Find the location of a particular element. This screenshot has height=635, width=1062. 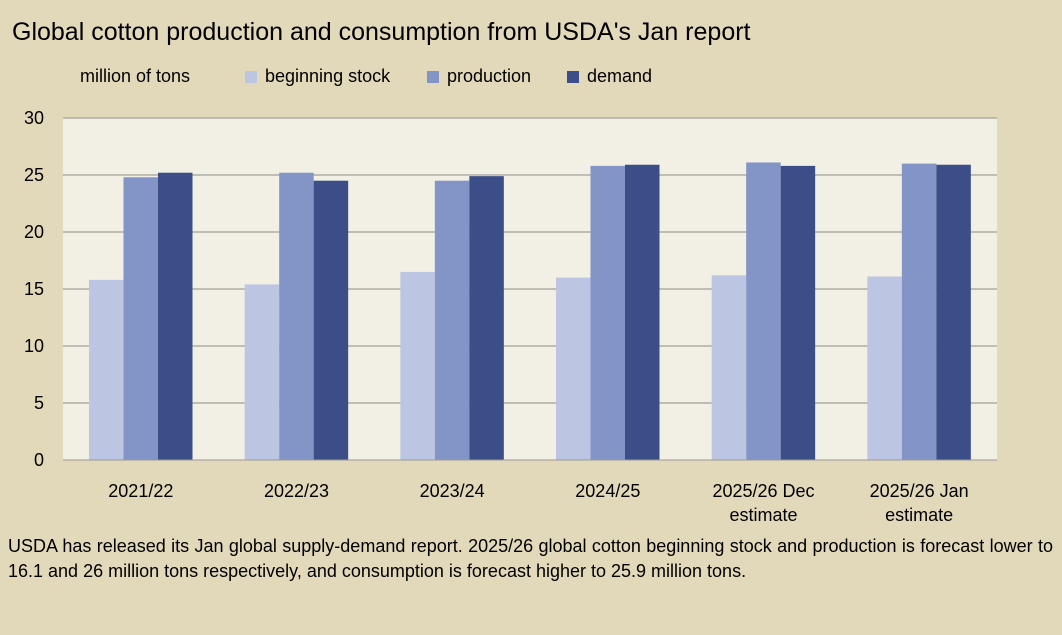

y-tick-label: 30 is located at coordinates (34, 118).